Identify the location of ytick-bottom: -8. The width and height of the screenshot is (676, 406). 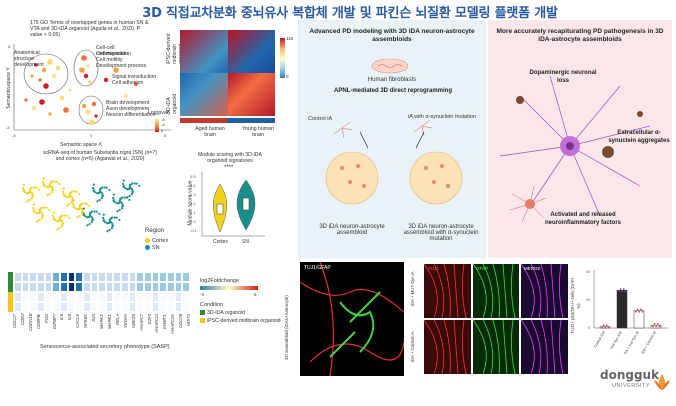
(8, 127).